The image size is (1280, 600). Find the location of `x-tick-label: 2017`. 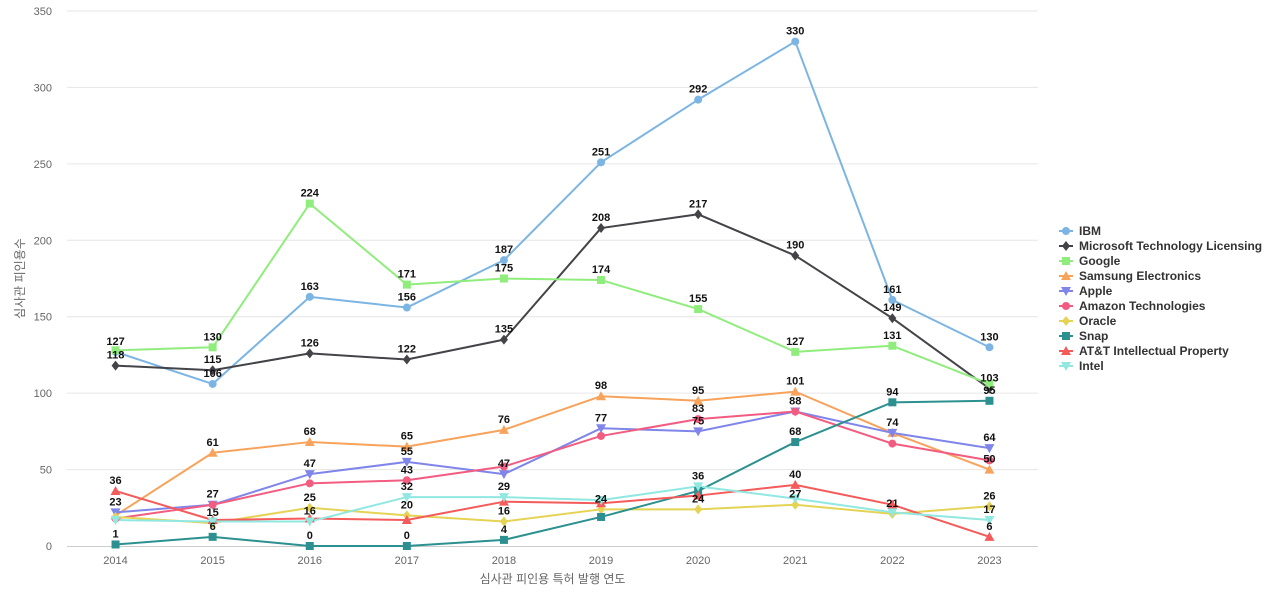

x-tick-label: 2017 is located at coordinates (407, 561).